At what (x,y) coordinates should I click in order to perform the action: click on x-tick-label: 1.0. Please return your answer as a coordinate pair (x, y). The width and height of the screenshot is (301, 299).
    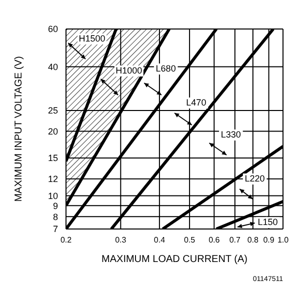
    Looking at the image, I should click on (283, 240).